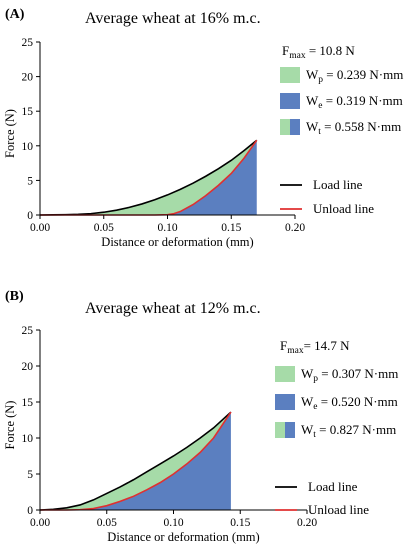  Describe the element at coordinates (14, 296) in the screenshot. I see `panel-label: (B)` at that location.